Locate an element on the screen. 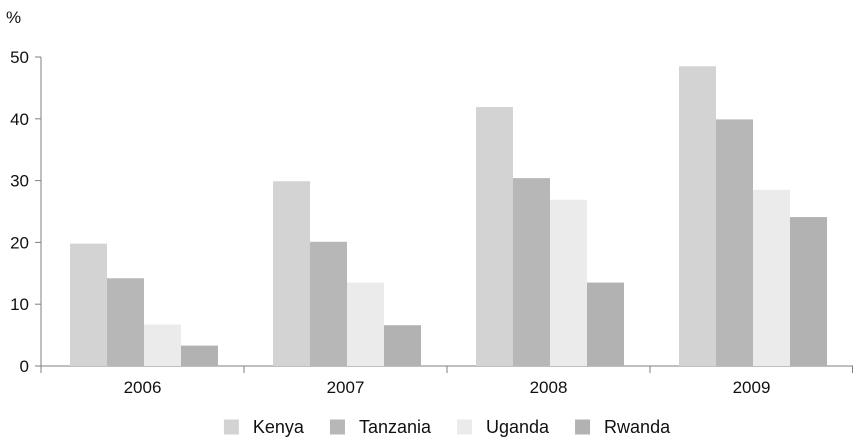 The image size is (853, 439). bar-kenya-2007 is located at coordinates (291, 273).